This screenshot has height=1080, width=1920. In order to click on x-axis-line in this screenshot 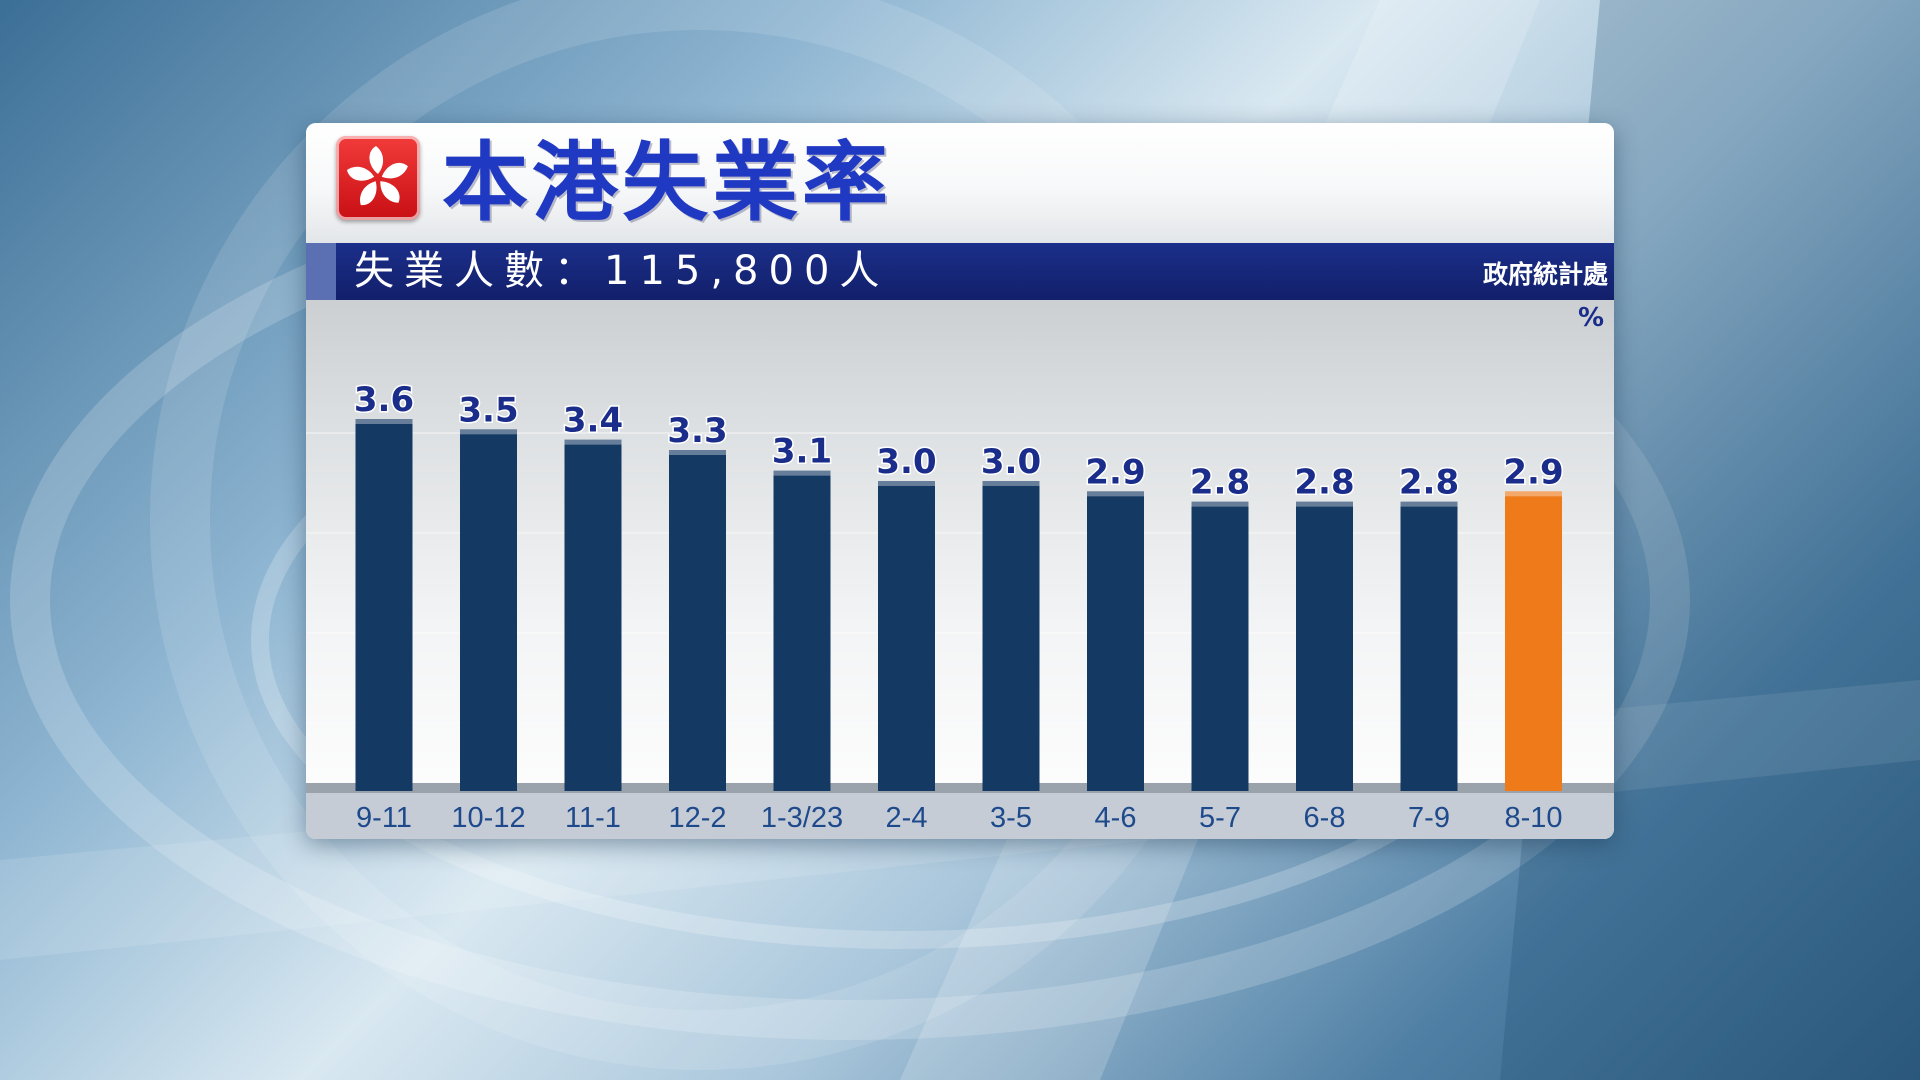, I will do `click(960, 788)`.